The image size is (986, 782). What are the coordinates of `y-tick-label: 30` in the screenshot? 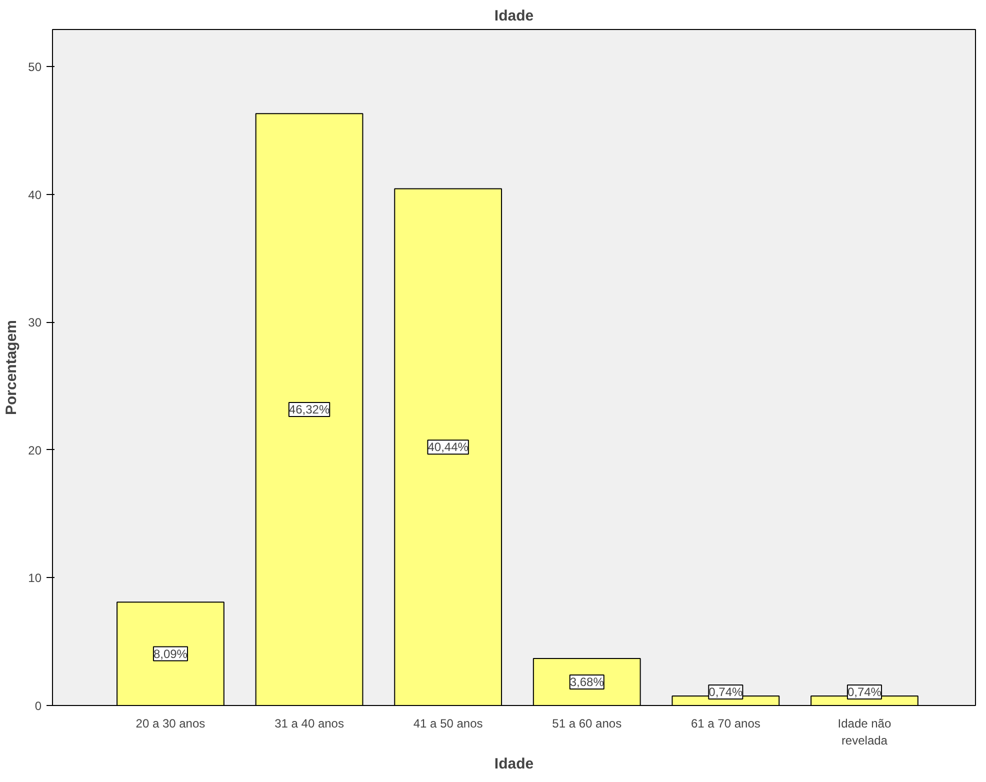 It's located at (35, 323).